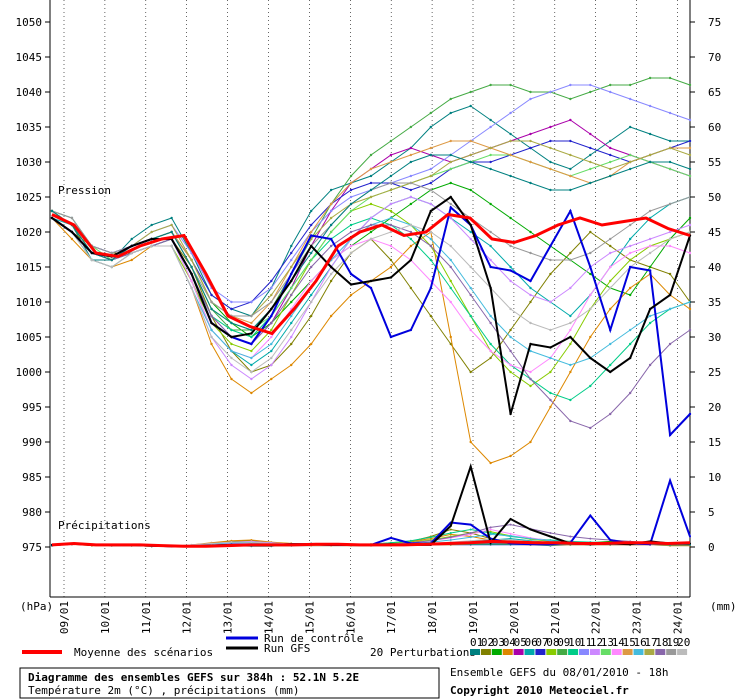 The width and height of the screenshot is (740, 700). What do you see at coordinates (574, 642) in the screenshot?
I see `pert-legend-number: 10` at bounding box center [574, 642].